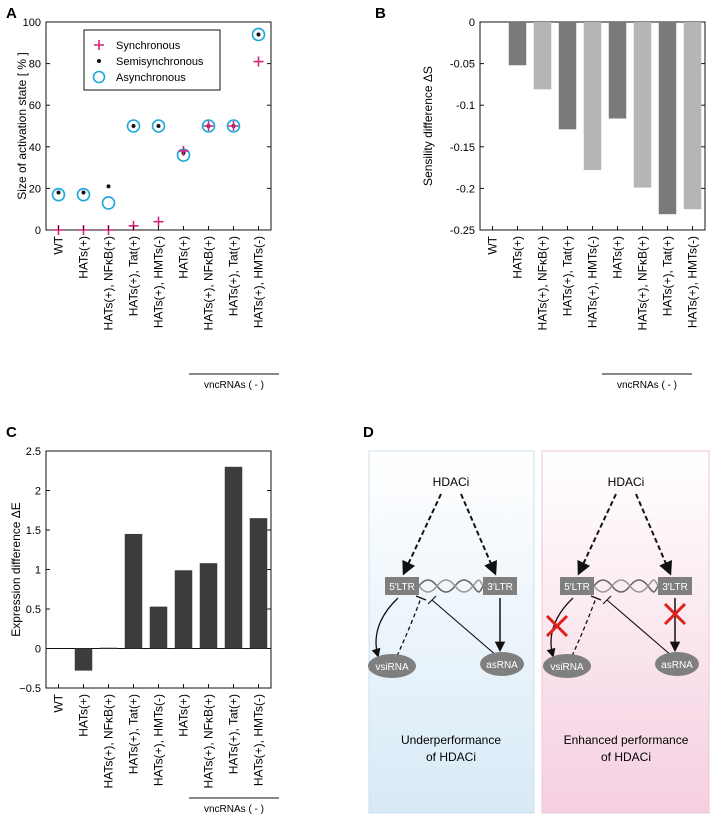 The height and width of the screenshot is (820, 717). Describe the element at coordinates (209, 741) in the screenshot. I see `chart-c-category-label: HATs(+), NFκB(+)` at that location.